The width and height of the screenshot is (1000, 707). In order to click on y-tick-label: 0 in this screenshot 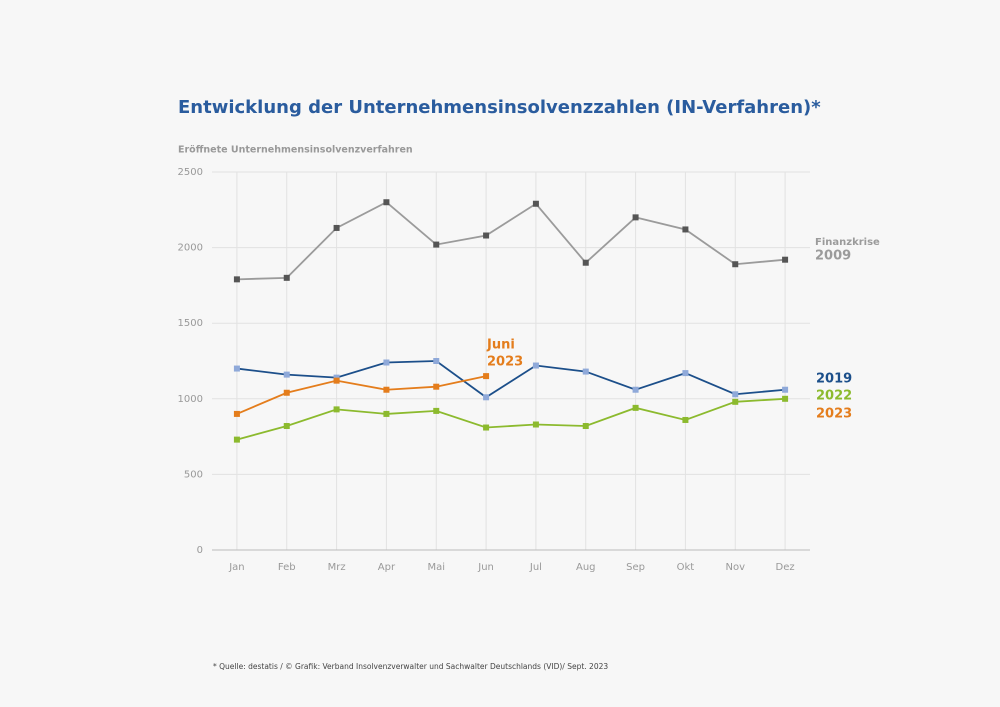, I will do `click(200, 550)`.